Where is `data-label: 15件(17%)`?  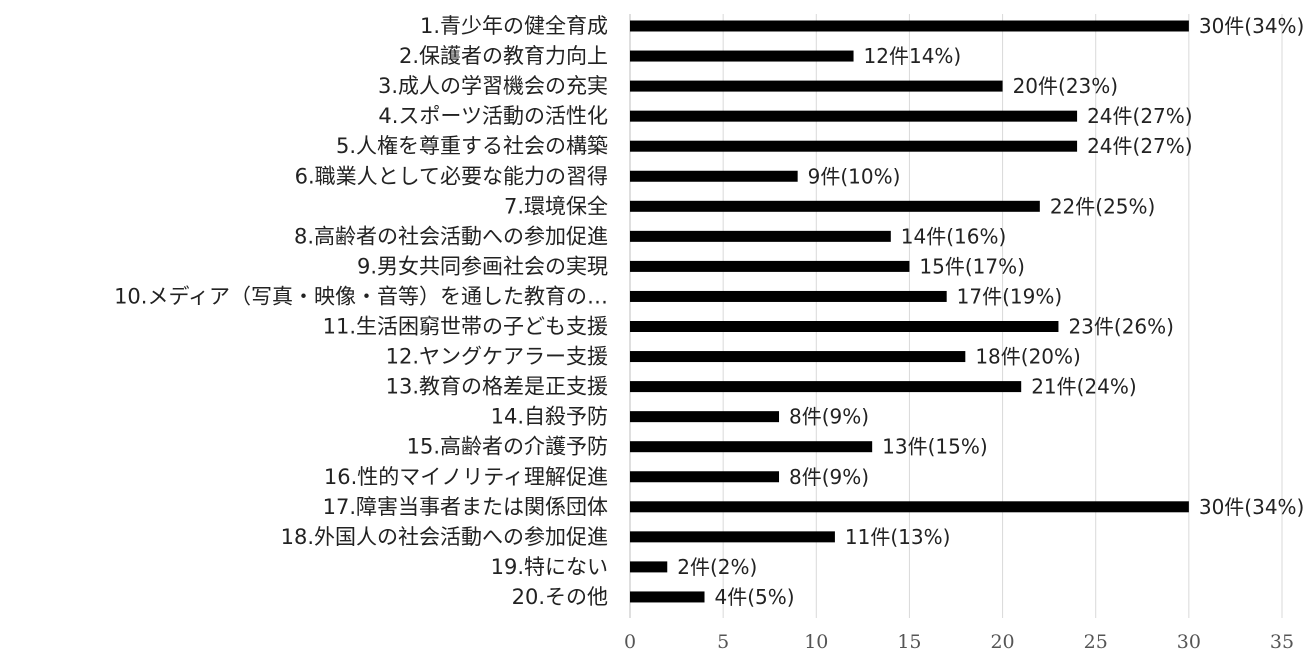
data-label: 15件(17%) is located at coordinates (972, 266).